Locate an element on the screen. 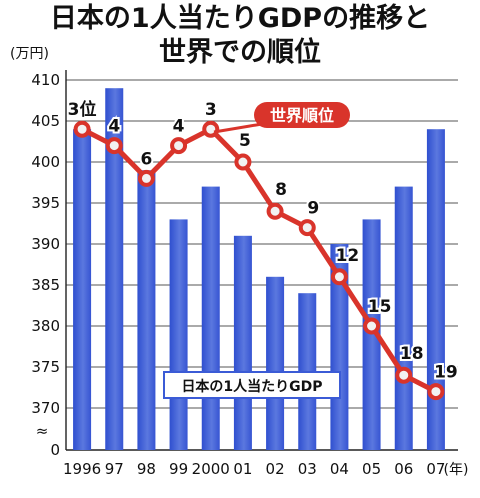  x-tick-label: 02 is located at coordinates (275, 469).